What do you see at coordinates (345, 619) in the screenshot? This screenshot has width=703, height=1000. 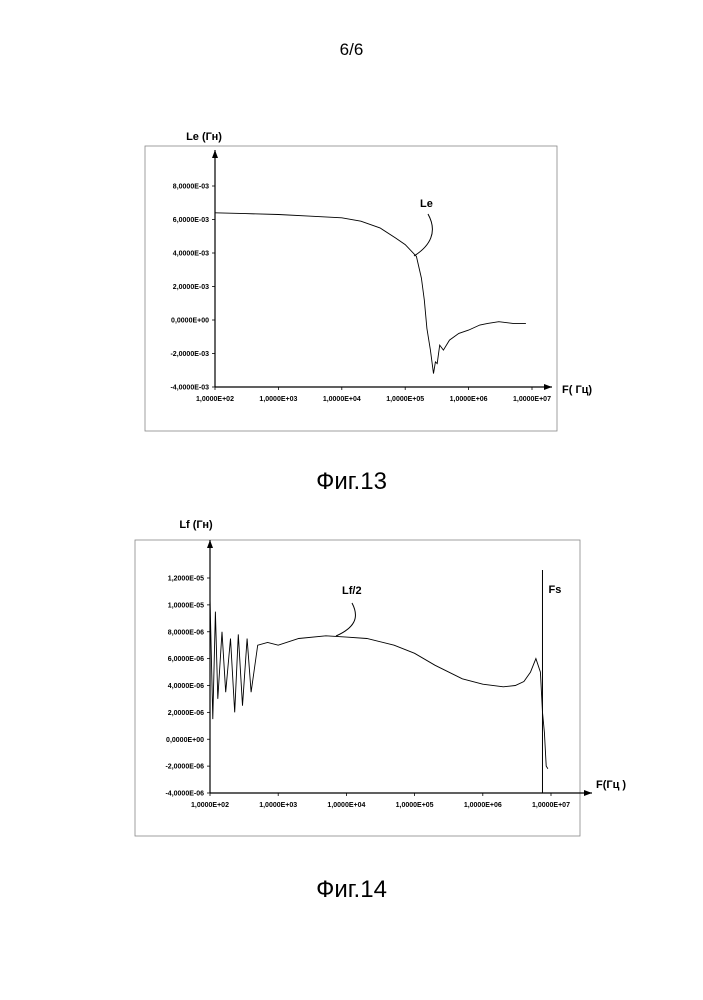 I see `fig14-series-leader-line` at bounding box center [345, 619].